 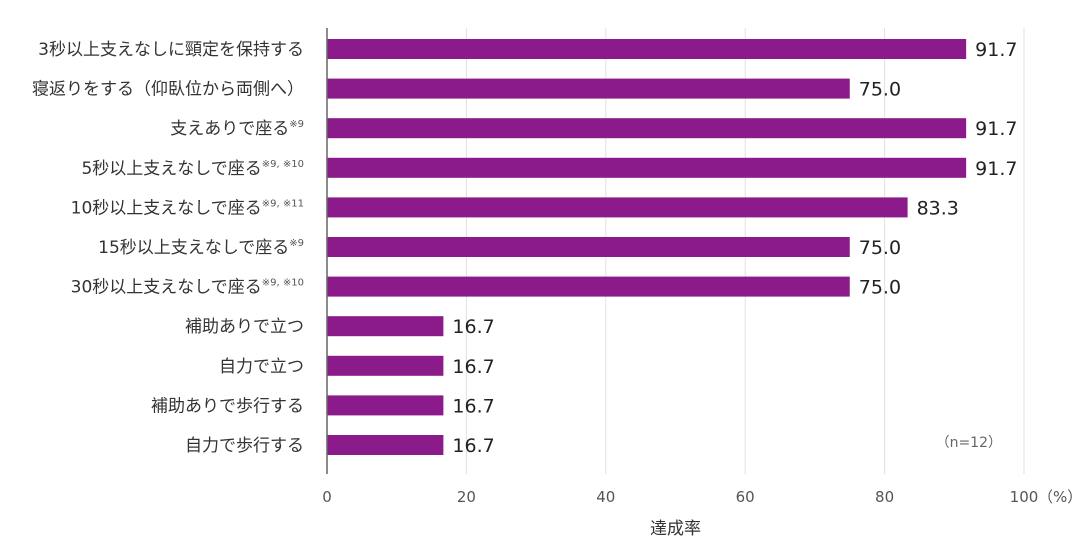 What do you see at coordinates (283, 203) in the screenshot?
I see `footnote-mark: ※9, ※11` at bounding box center [283, 203].